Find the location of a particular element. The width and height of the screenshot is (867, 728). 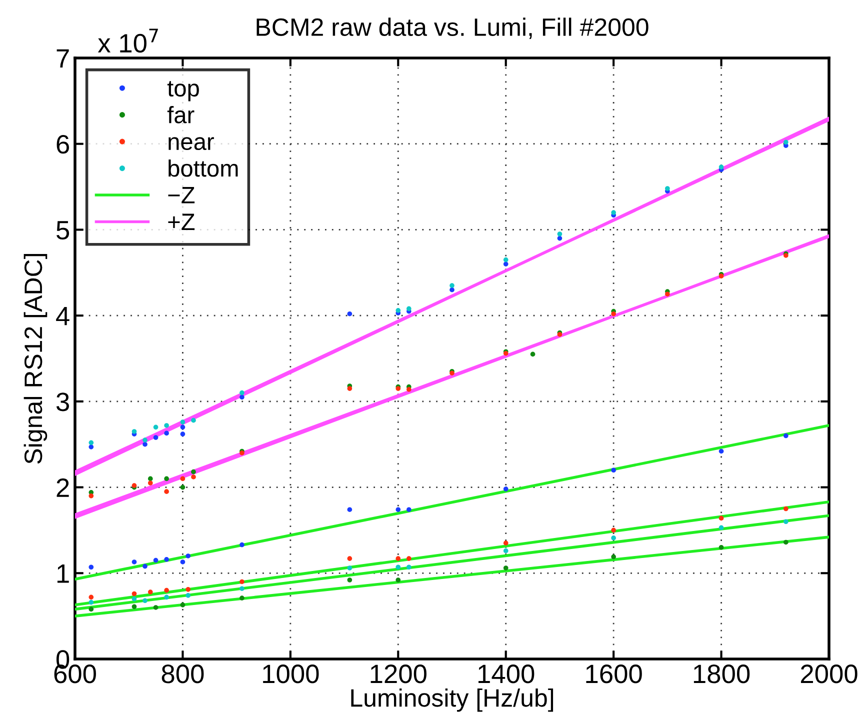

x-tick-label: 2000 is located at coordinates (829, 674).